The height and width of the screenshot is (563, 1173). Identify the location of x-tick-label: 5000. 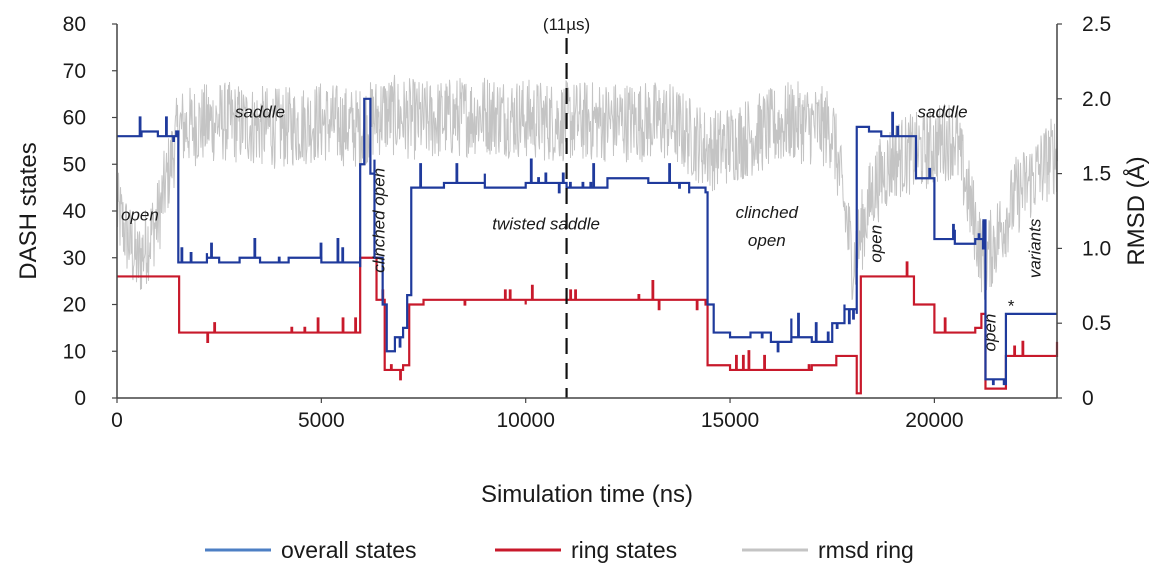
(321, 420).